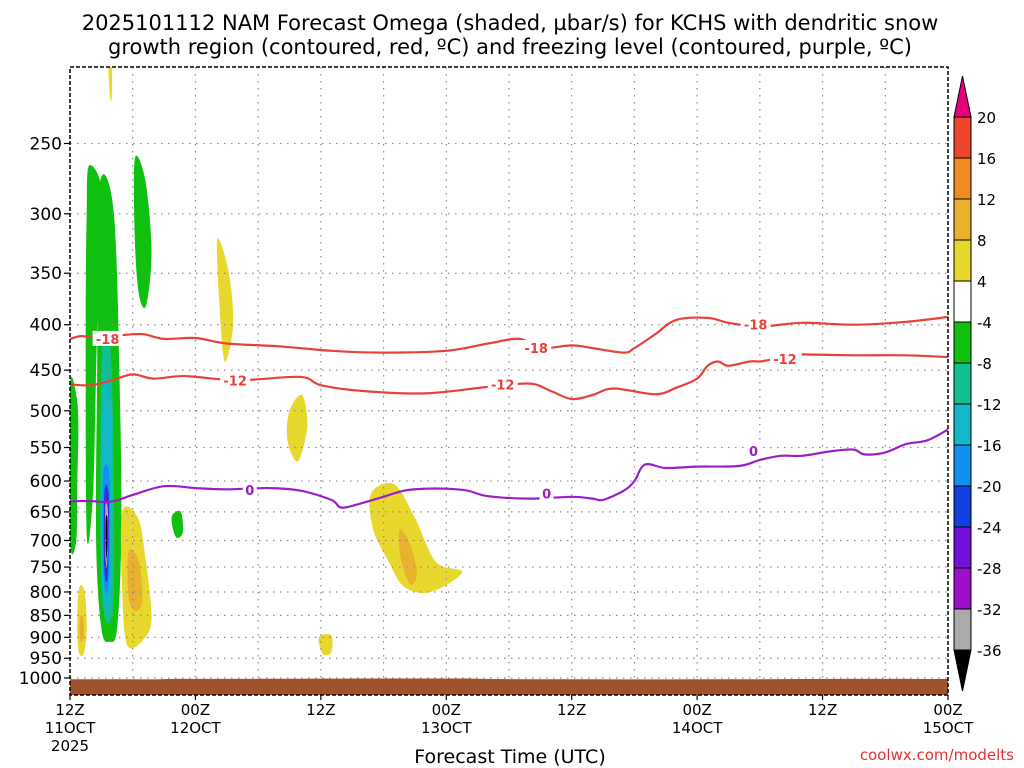 This screenshot has width=1024, height=768. Describe the element at coordinates (977, 383) in the screenshot. I see `colorbar: 20 16 12 8 4 -4 -8 -12 -16 -20 -24 -28 -32 -36` at that location.